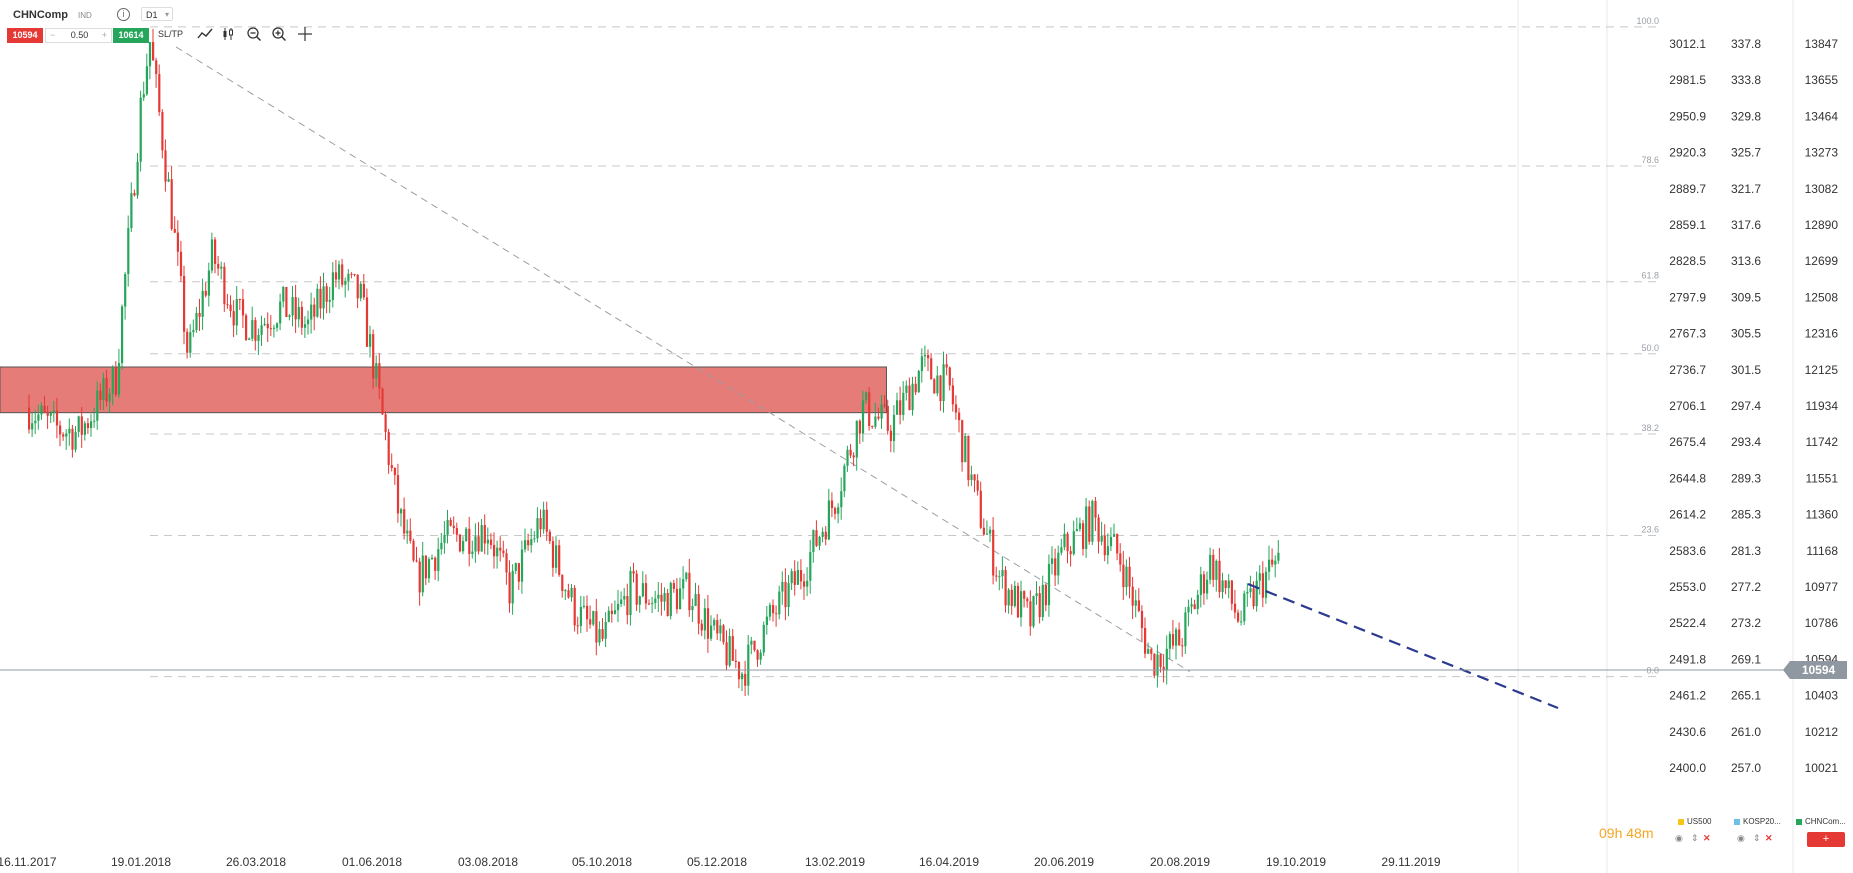 Image resolution: width=1853 pixels, height=873 pixels. Describe the element at coordinates (1687, 659) in the screenshot. I see `y-axis-tick-label: 2491.8` at that location.